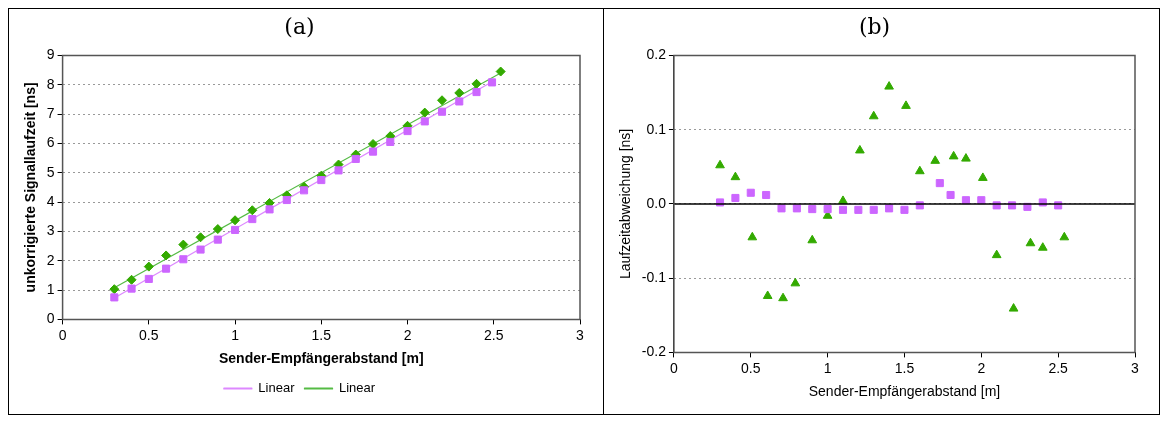 The width and height of the screenshot is (1166, 421). I want to click on y-tick-label: 1, so click(50, 288).